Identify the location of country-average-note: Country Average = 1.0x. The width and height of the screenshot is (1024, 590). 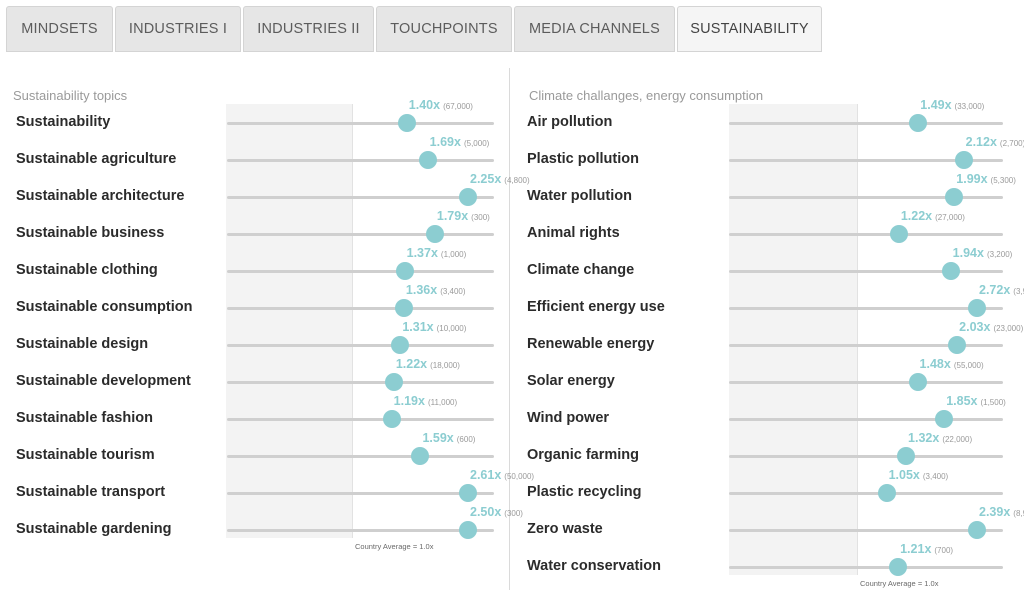
(394, 546).